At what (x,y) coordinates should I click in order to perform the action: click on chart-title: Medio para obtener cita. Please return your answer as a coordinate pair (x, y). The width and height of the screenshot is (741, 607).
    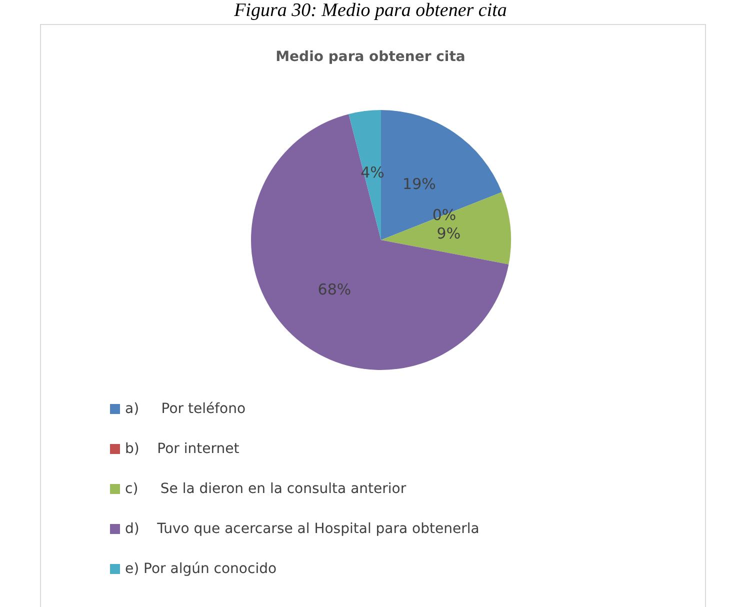
    Looking at the image, I should click on (371, 57).